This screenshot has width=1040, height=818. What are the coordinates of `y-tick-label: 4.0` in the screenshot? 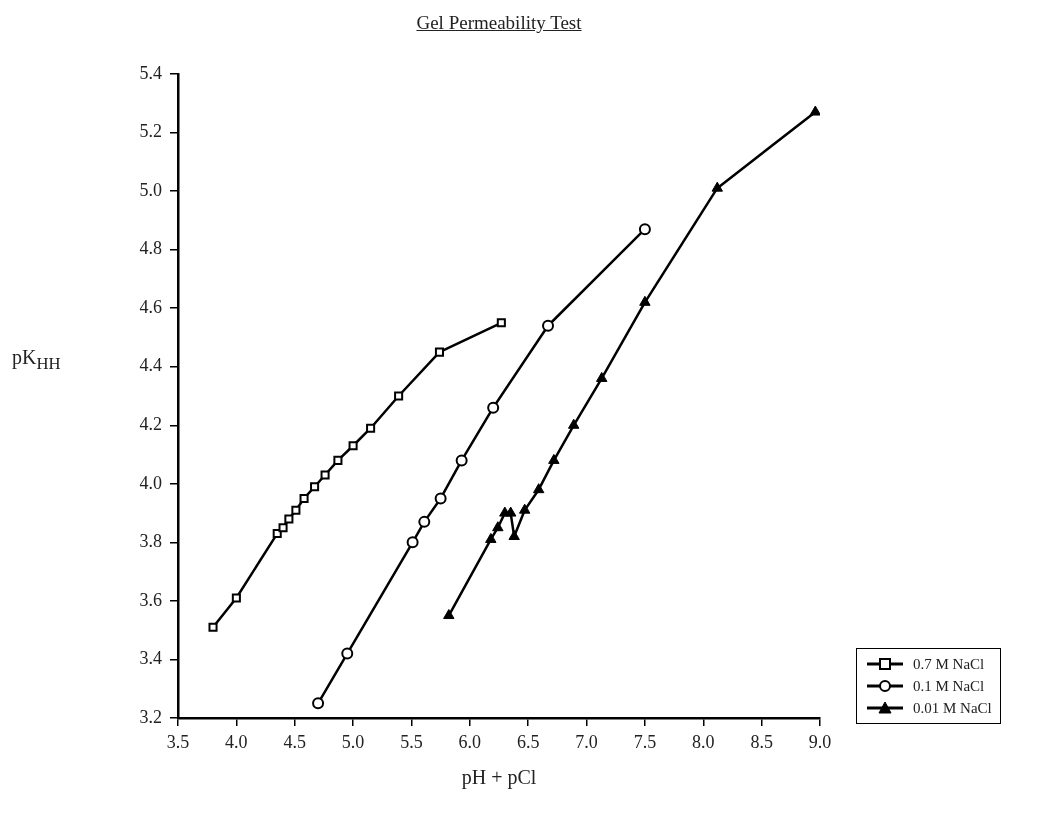 It's located at (150, 482).